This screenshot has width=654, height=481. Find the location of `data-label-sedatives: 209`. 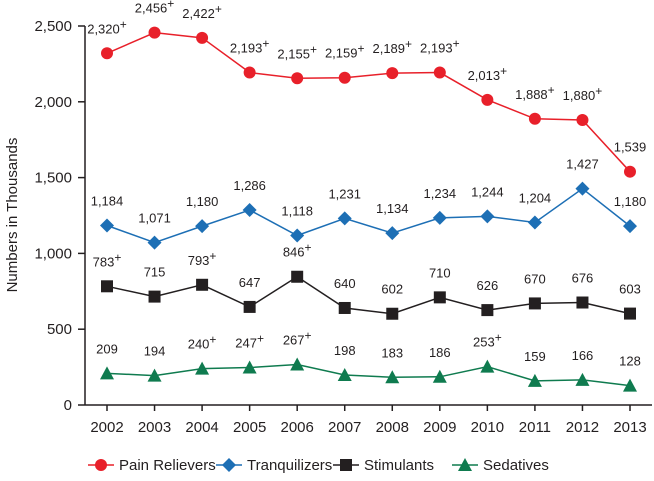

data-label-sedatives: 209 is located at coordinates (107, 348).